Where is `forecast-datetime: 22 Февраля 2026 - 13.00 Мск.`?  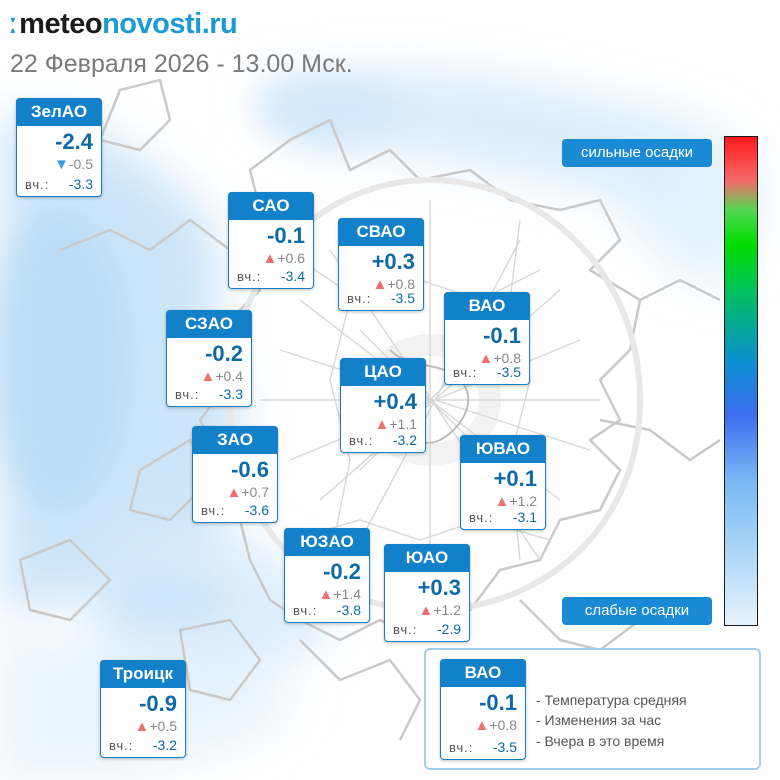 forecast-datetime: 22 Февраля 2026 - 13.00 Мск. is located at coordinates (181, 64).